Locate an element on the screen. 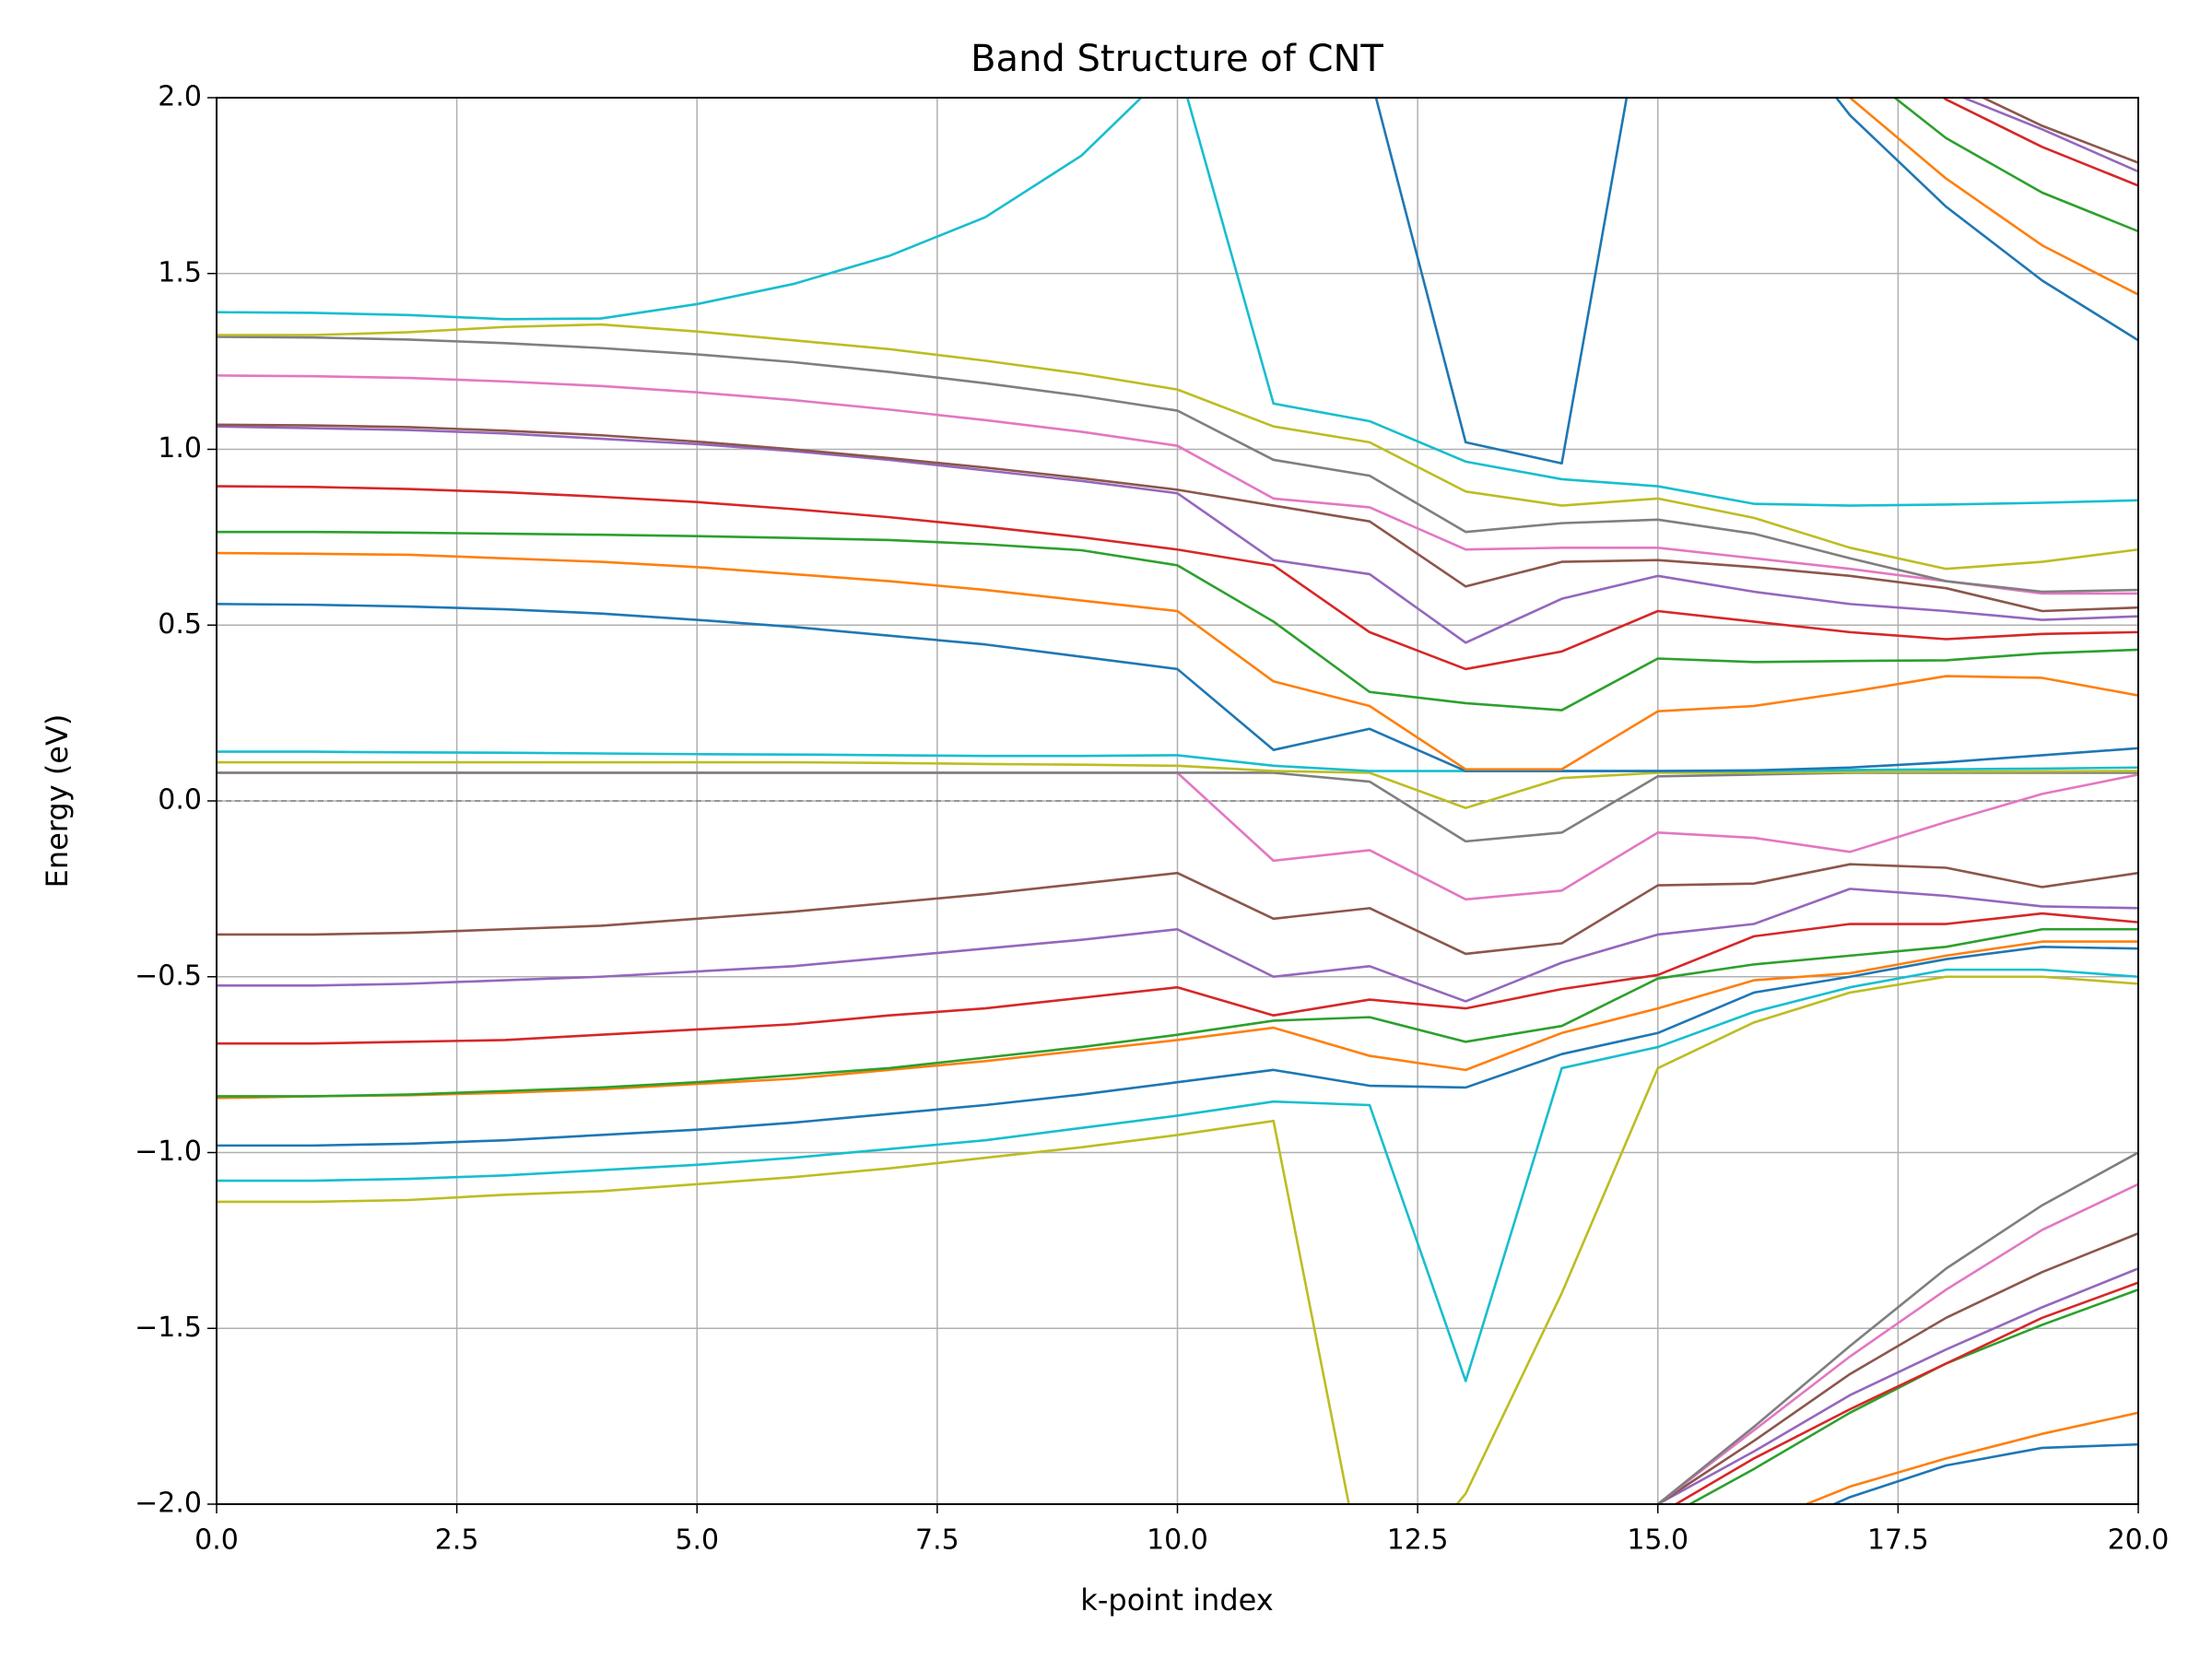  x-tick-label: 12.5 is located at coordinates (1418, 1540).